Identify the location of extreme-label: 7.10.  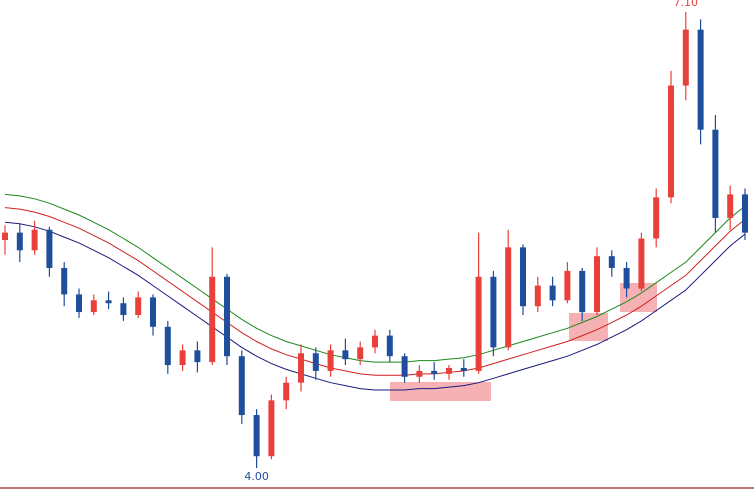
(686, 4).